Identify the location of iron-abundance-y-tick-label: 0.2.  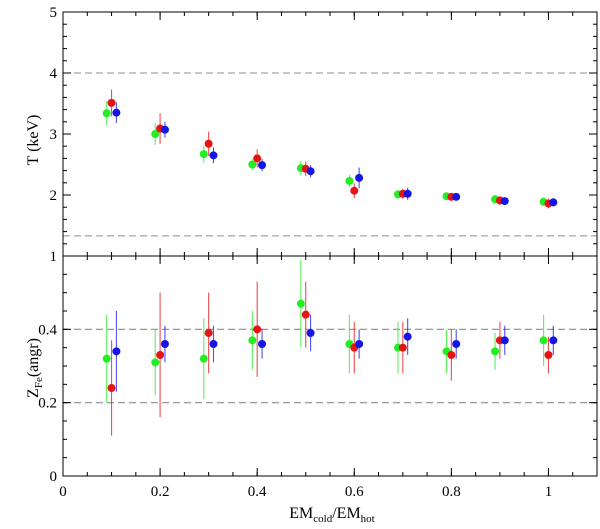
(47, 404).